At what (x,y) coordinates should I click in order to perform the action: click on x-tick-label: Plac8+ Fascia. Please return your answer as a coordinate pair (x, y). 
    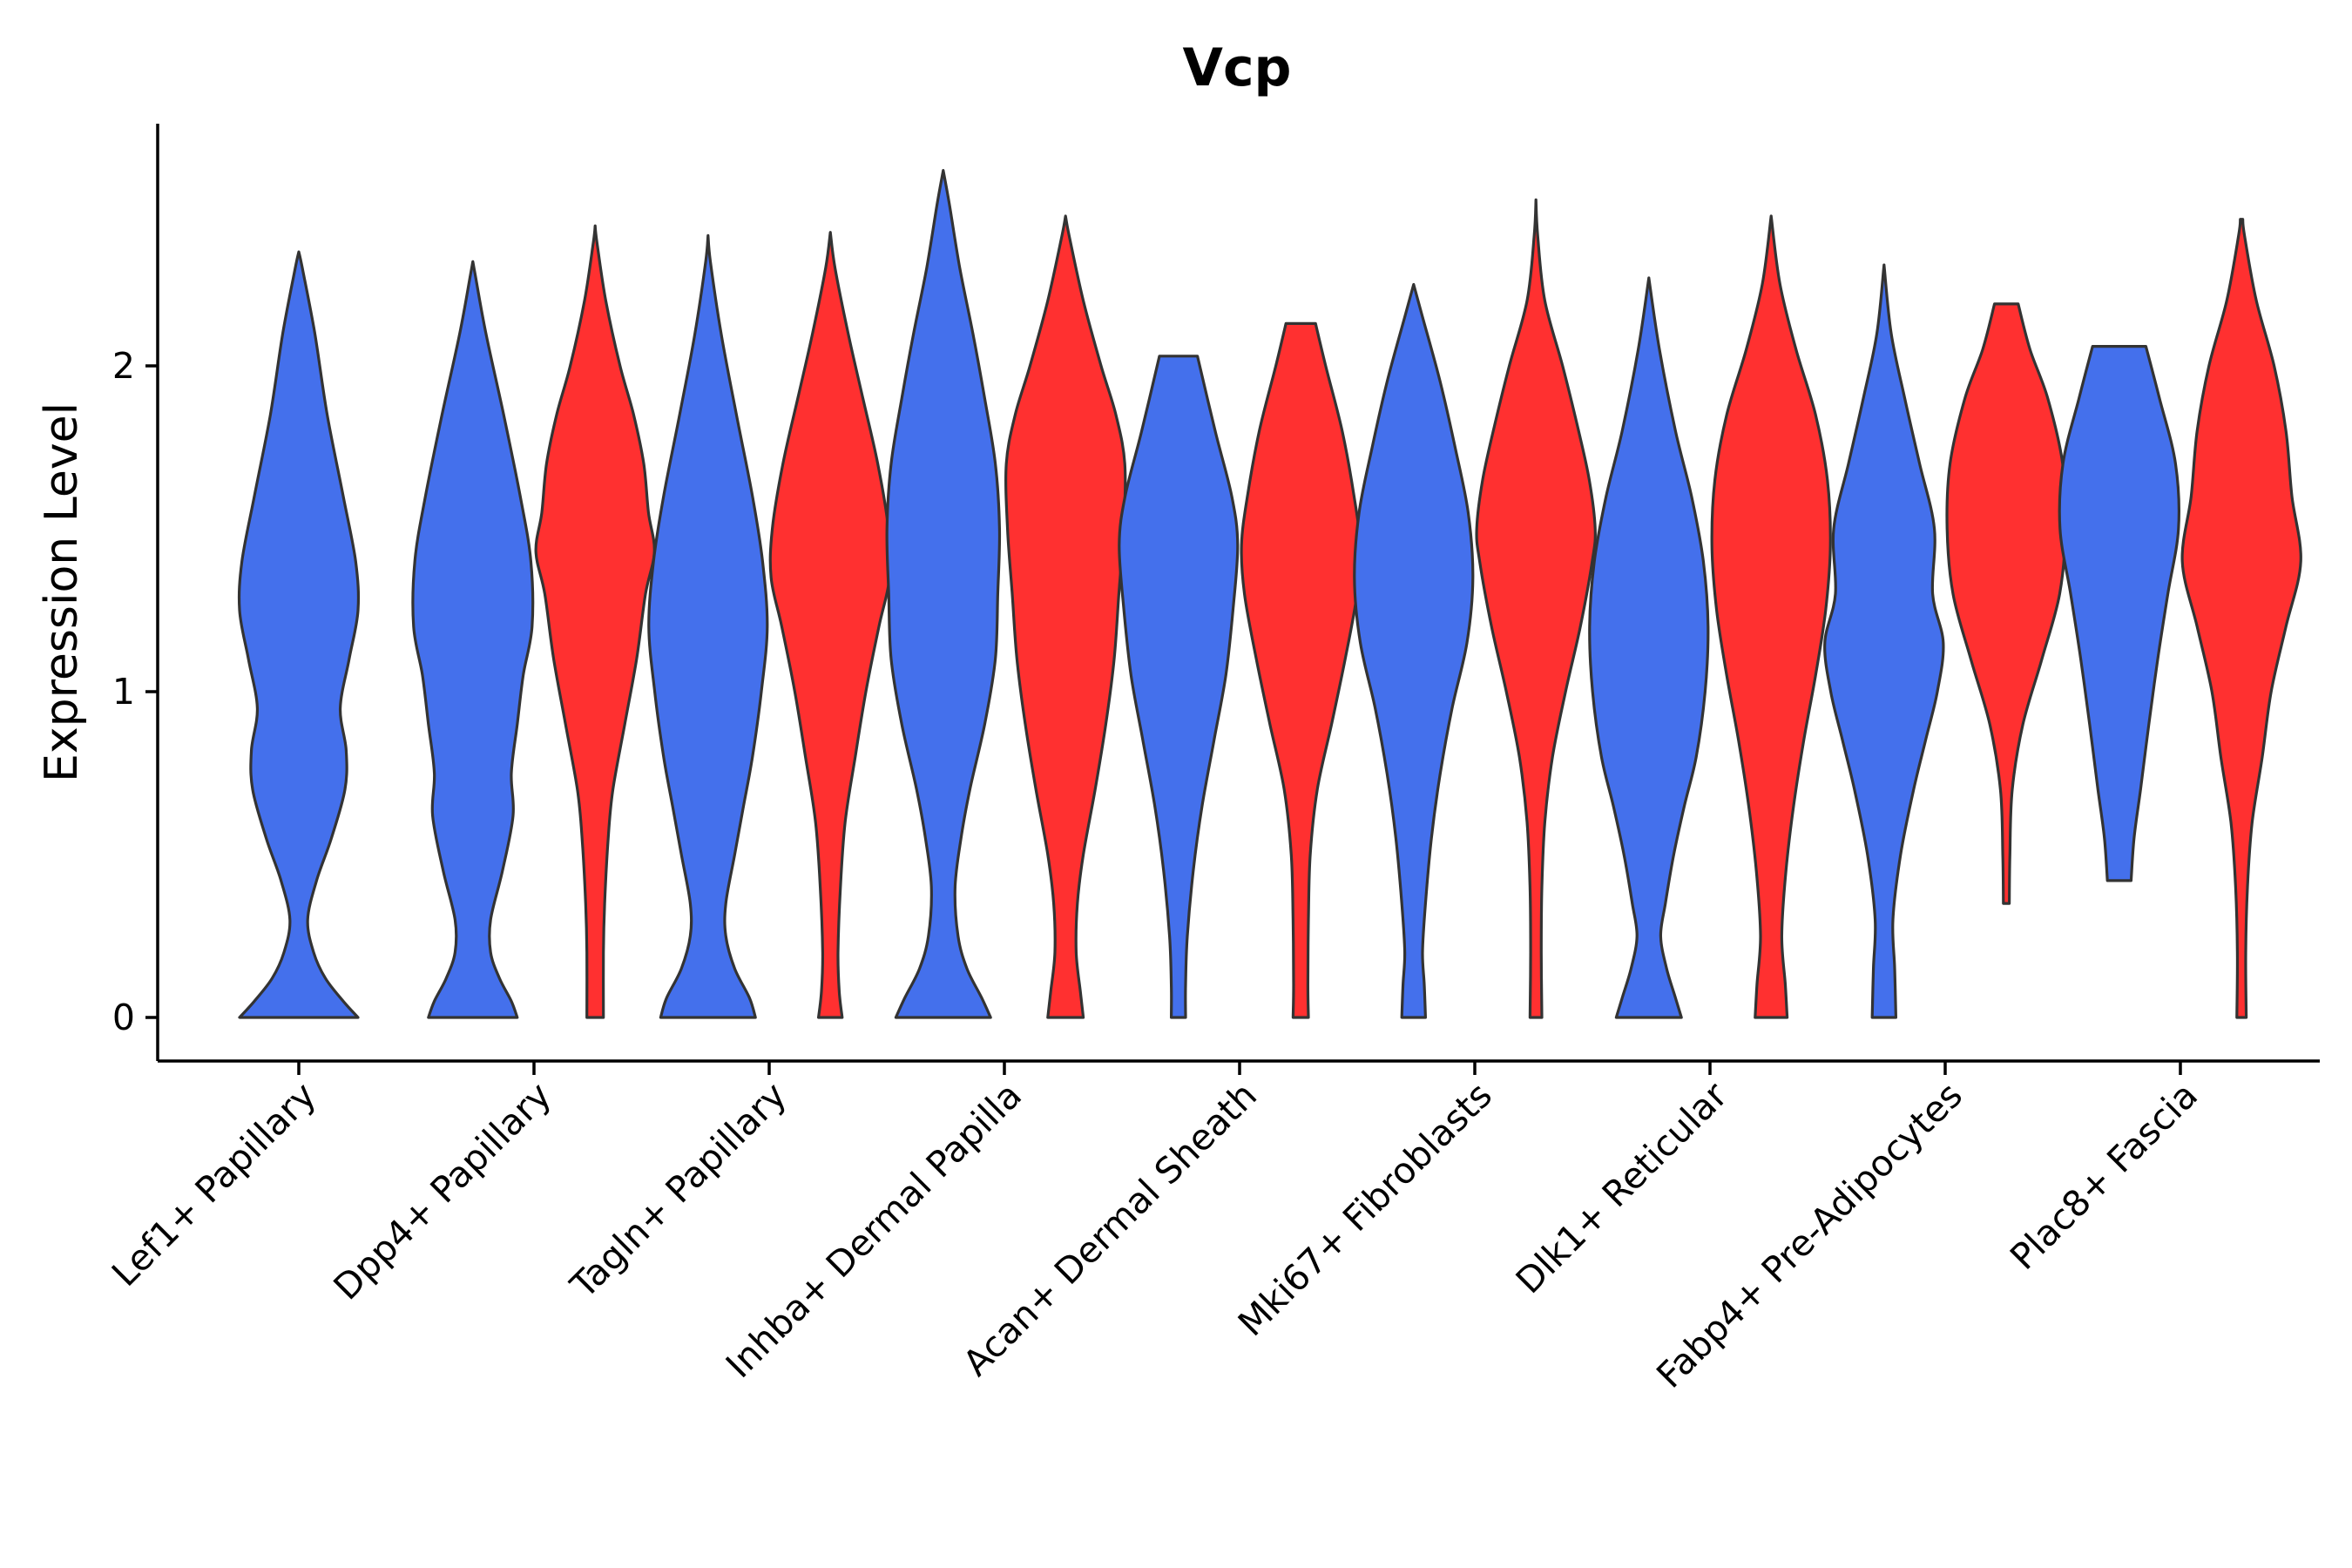
    Looking at the image, I should click on (2104, 1176).